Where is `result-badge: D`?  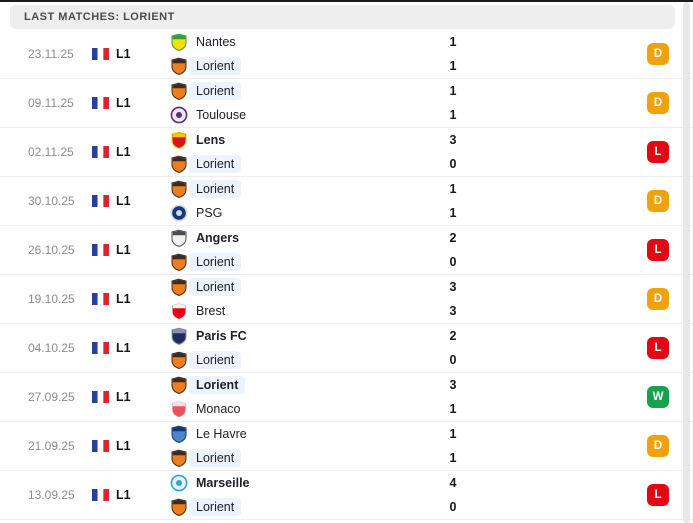 result-badge: D is located at coordinates (658, 103).